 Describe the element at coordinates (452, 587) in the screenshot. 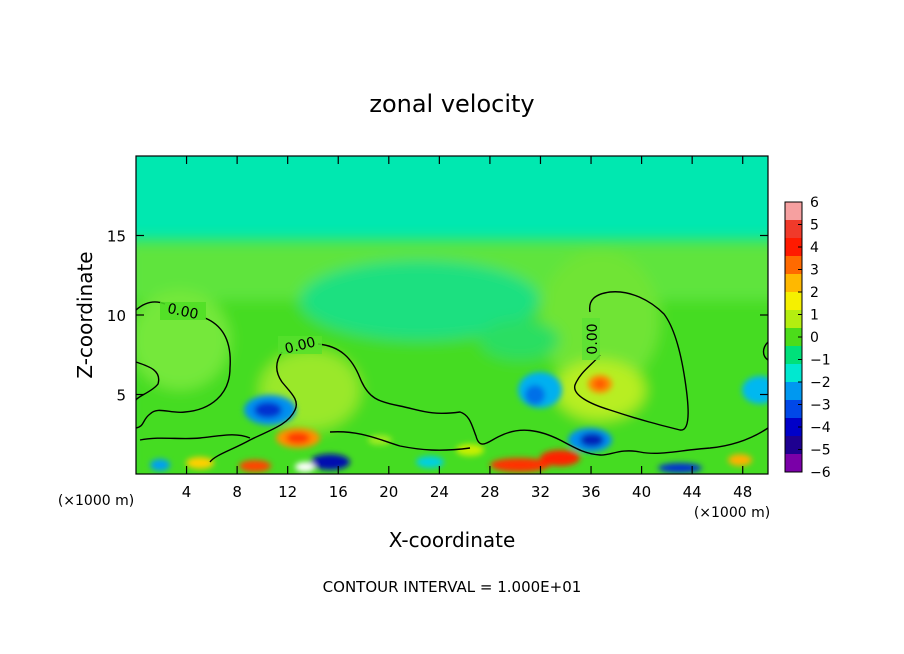

I see `contour-interval-note: CONTOUR INTERVAL = 1.000E+01` at that location.